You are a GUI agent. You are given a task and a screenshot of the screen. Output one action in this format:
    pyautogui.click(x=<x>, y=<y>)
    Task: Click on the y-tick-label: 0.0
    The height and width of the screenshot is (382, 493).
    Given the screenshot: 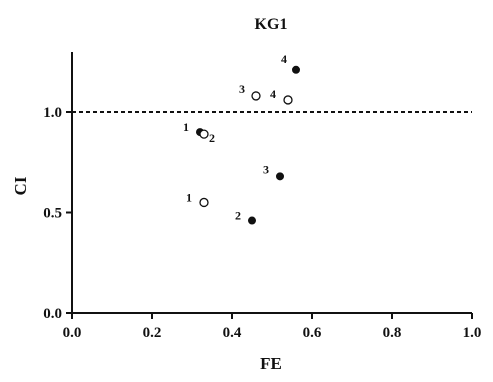 What is the action you would take?
    pyautogui.click(x=52, y=314)
    